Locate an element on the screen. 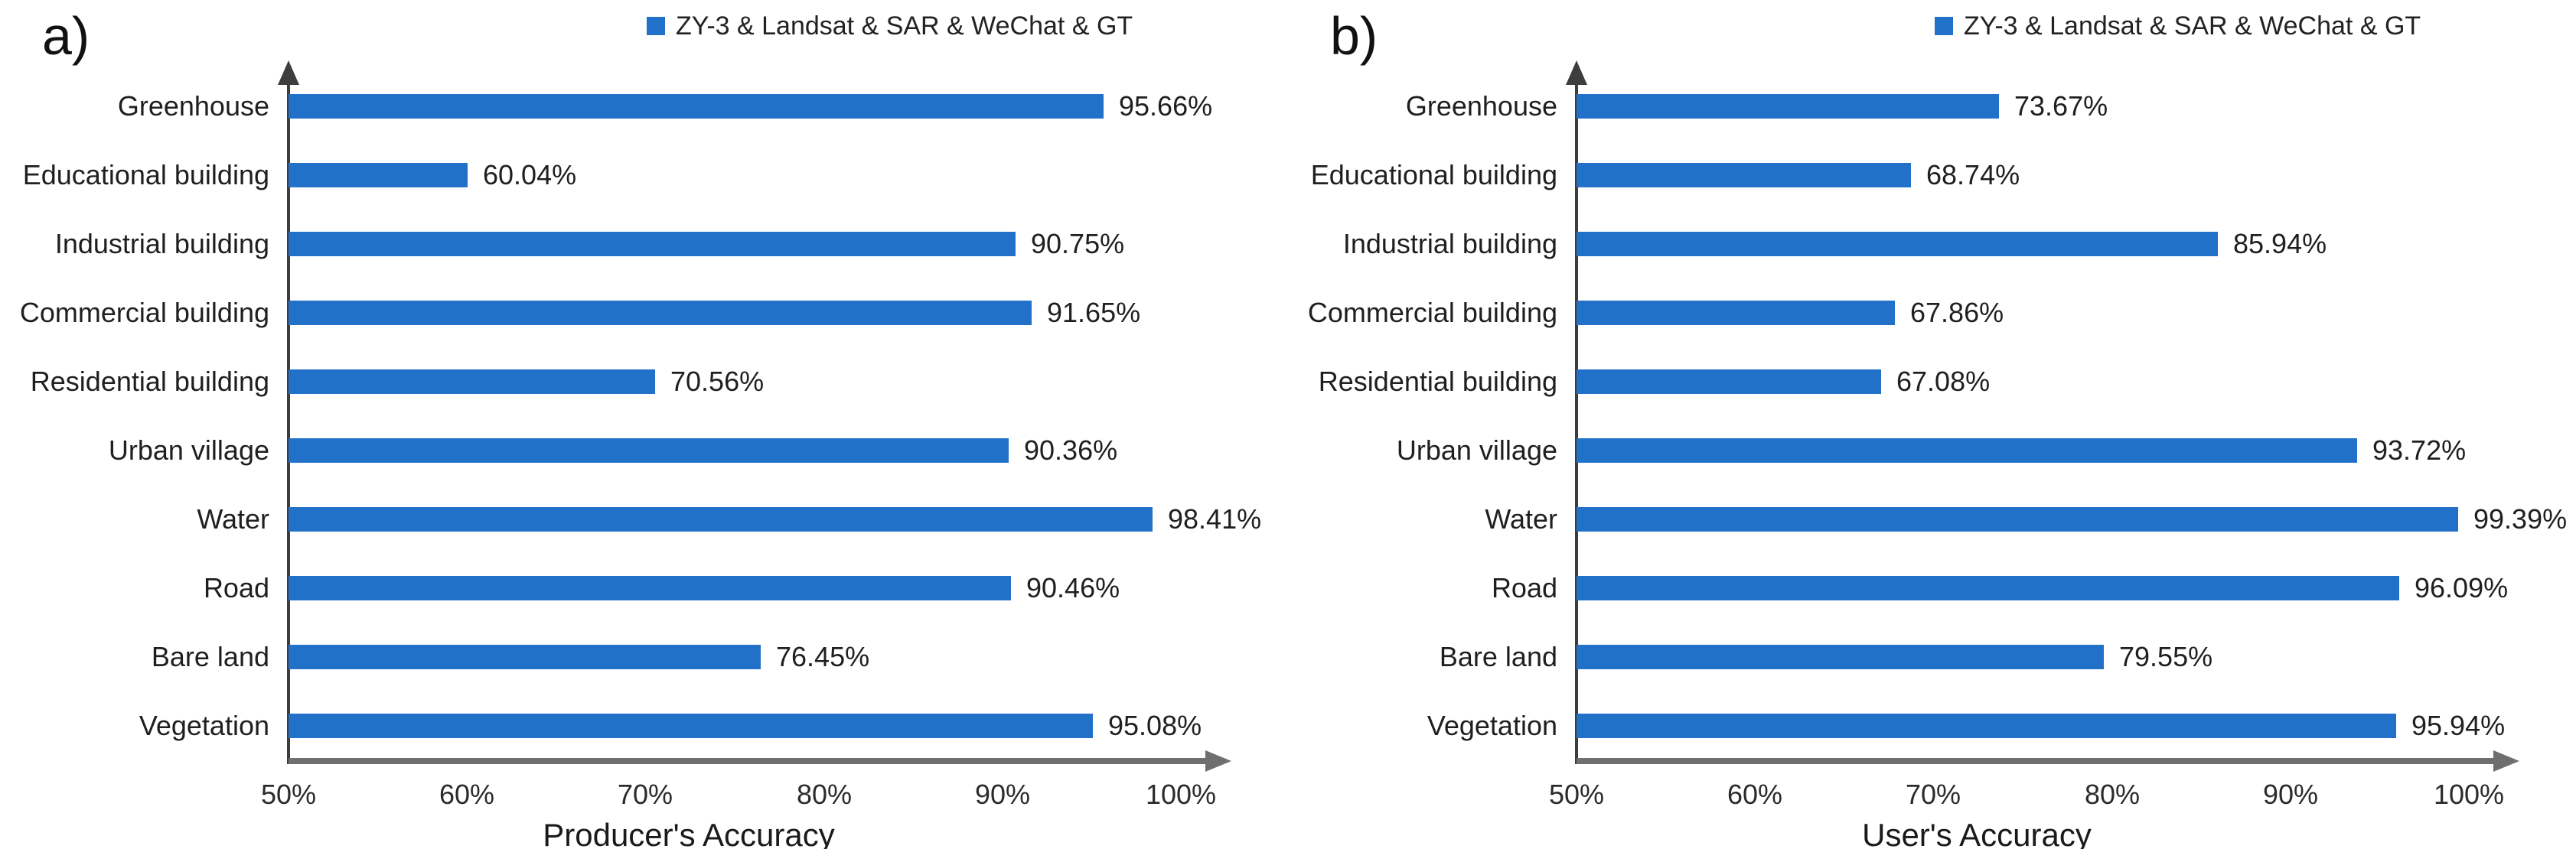 Image resolution: width=2576 pixels, height=849 pixels. value-label: 76.45% is located at coordinates (823, 656).